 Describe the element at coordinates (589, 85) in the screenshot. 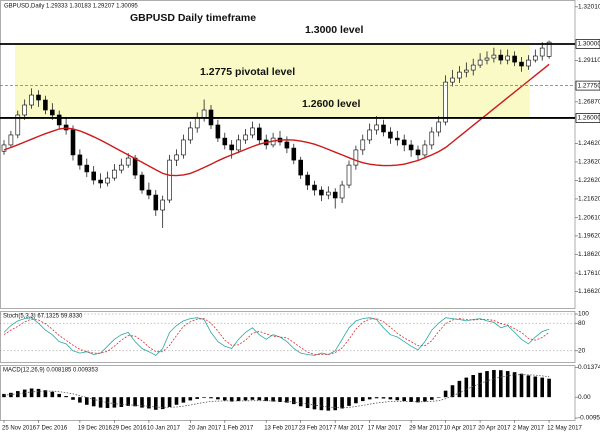

I see `level-label: 1.27750` at that location.